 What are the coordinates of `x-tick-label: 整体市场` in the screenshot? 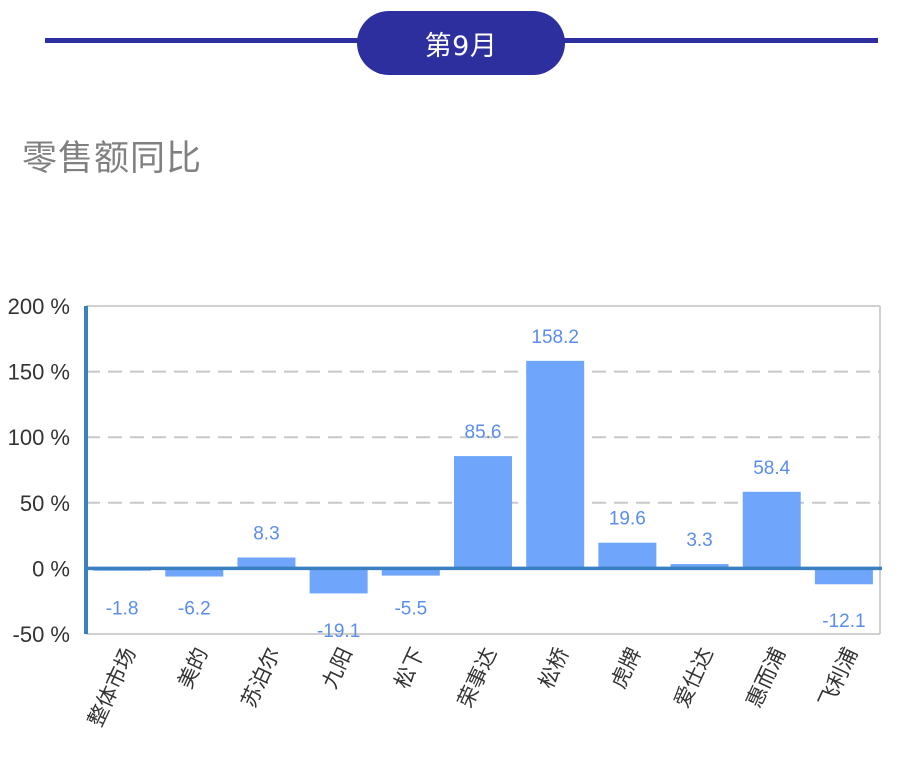 It's located at (111, 687).